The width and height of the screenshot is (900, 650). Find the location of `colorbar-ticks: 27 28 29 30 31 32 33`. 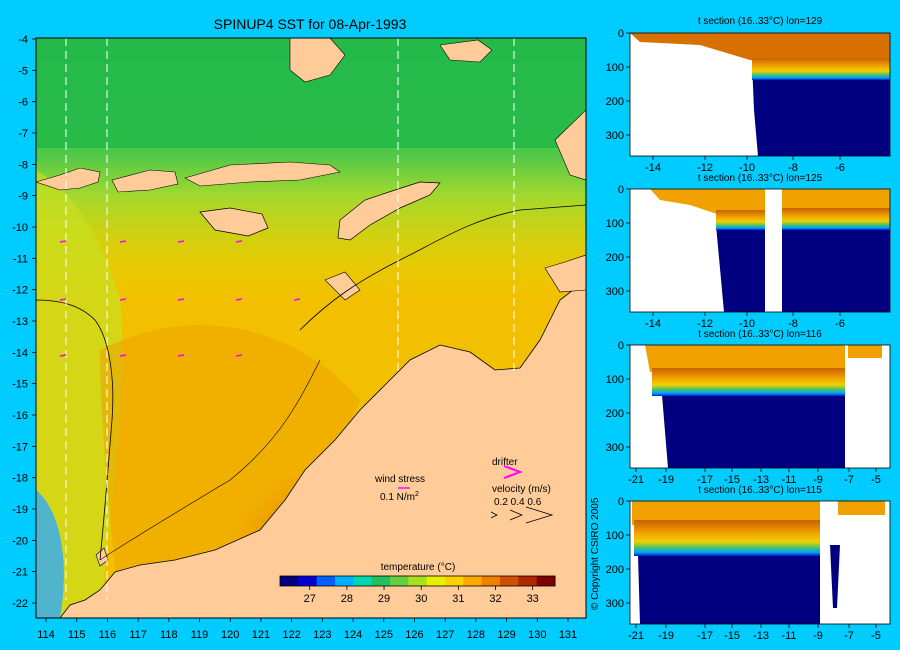

colorbar-ticks: 27 28 29 30 31 32 33 is located at coordinates (421, 595).